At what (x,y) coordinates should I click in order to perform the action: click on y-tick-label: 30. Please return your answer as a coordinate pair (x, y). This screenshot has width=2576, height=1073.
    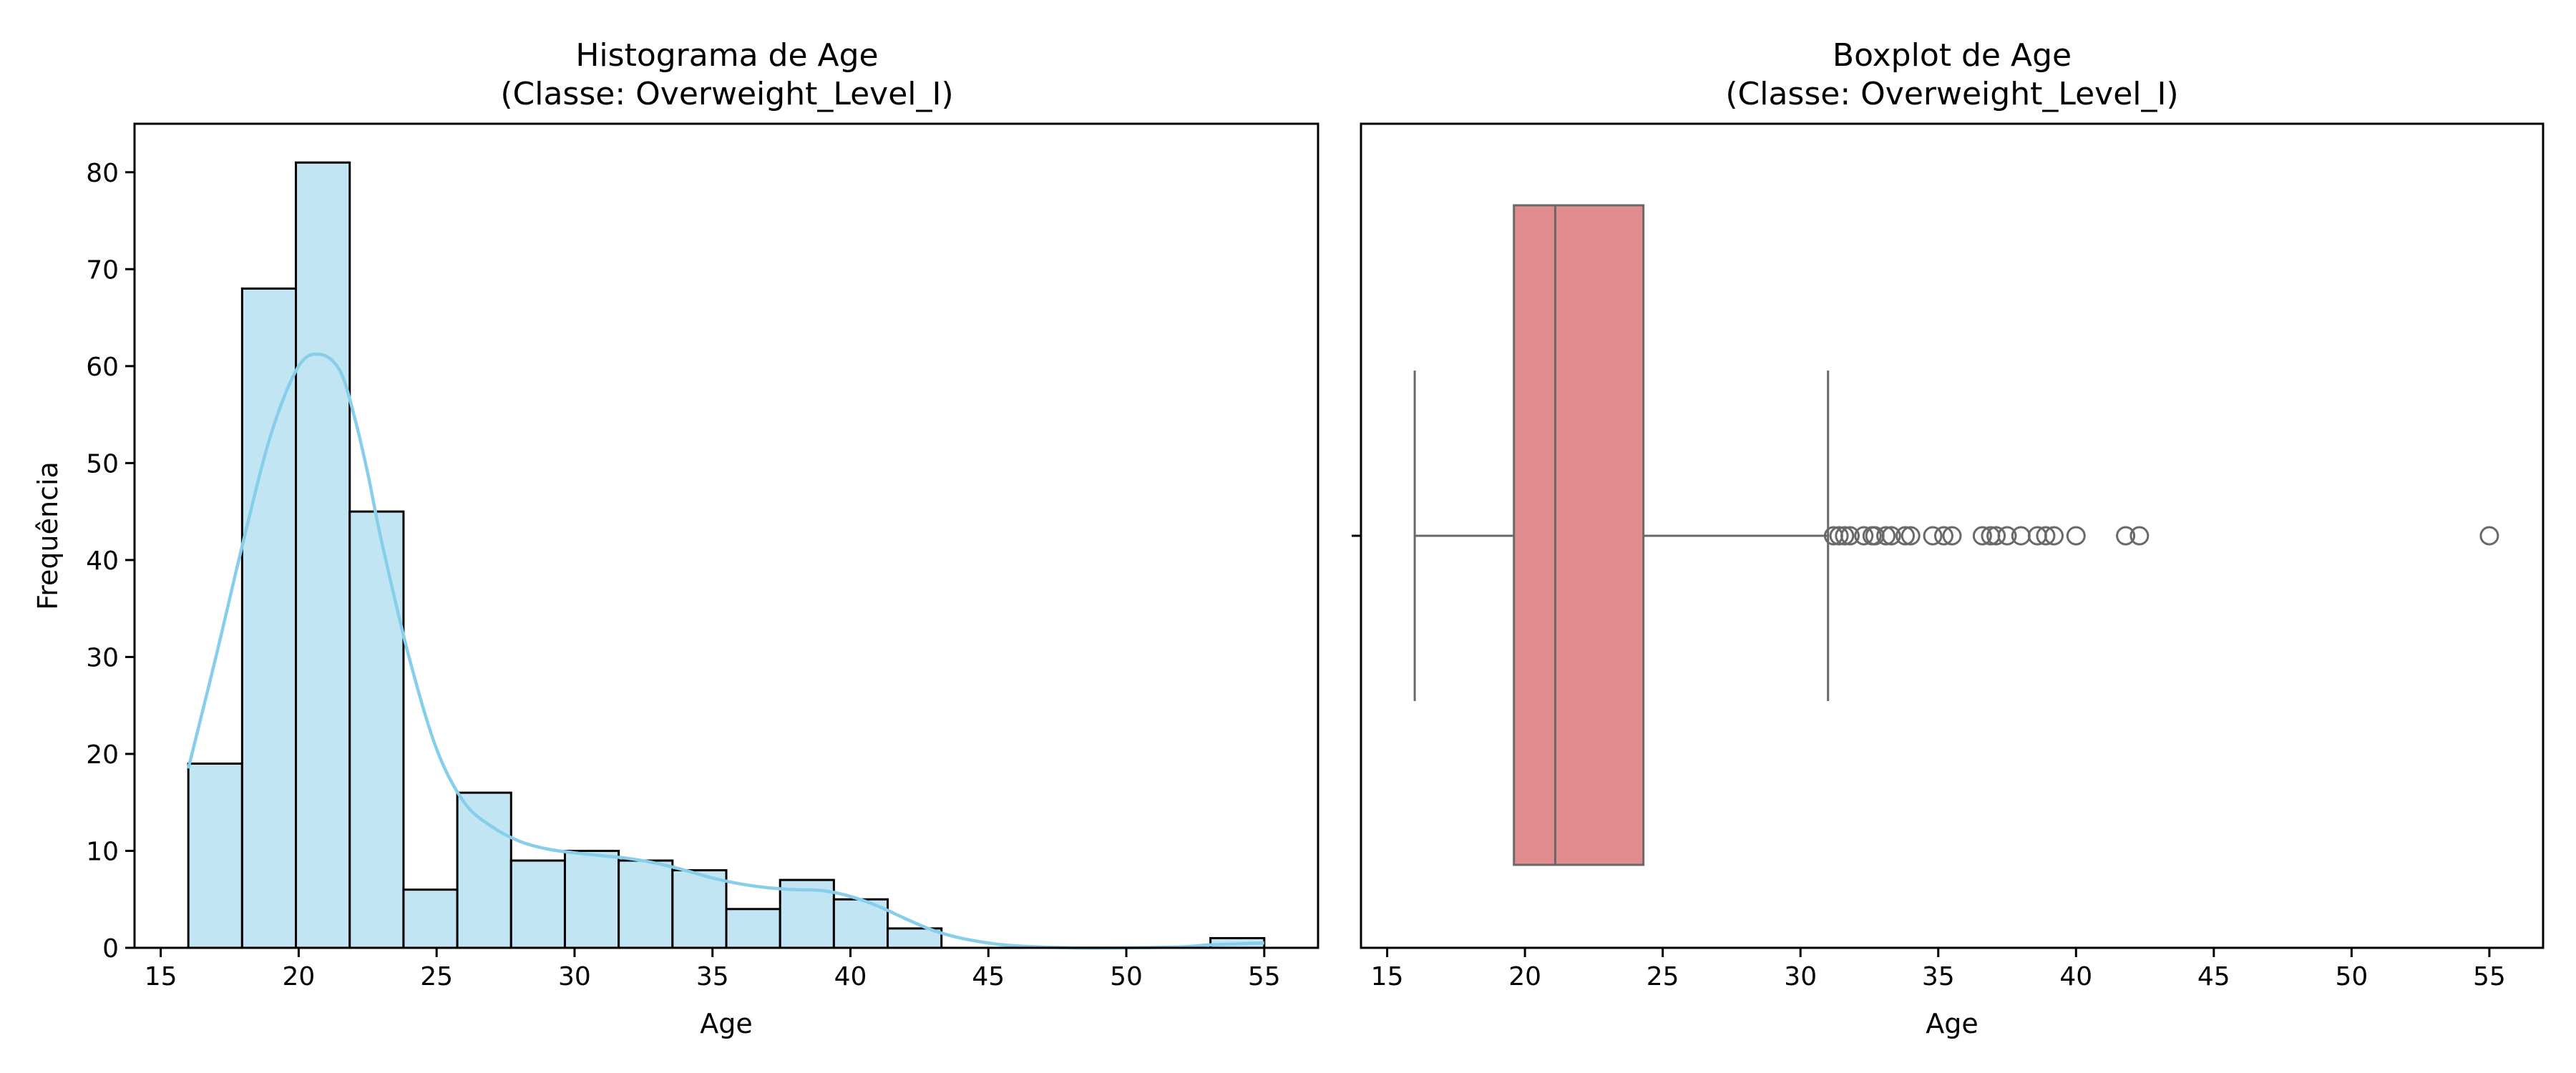
    Looking at the image, I should click on (102, 657).